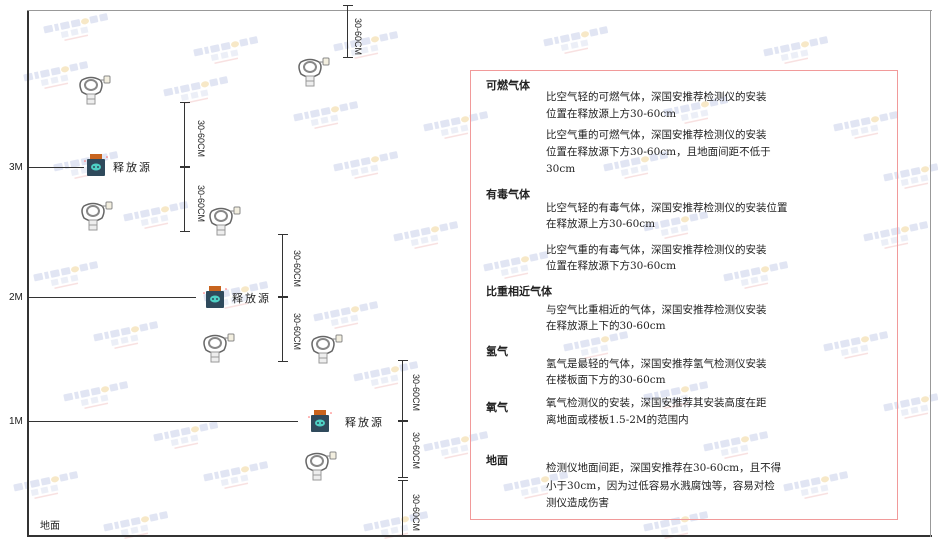 This screenshot has width=938, height=544. I want to click on level-2m: 2M, so click(16, 297).